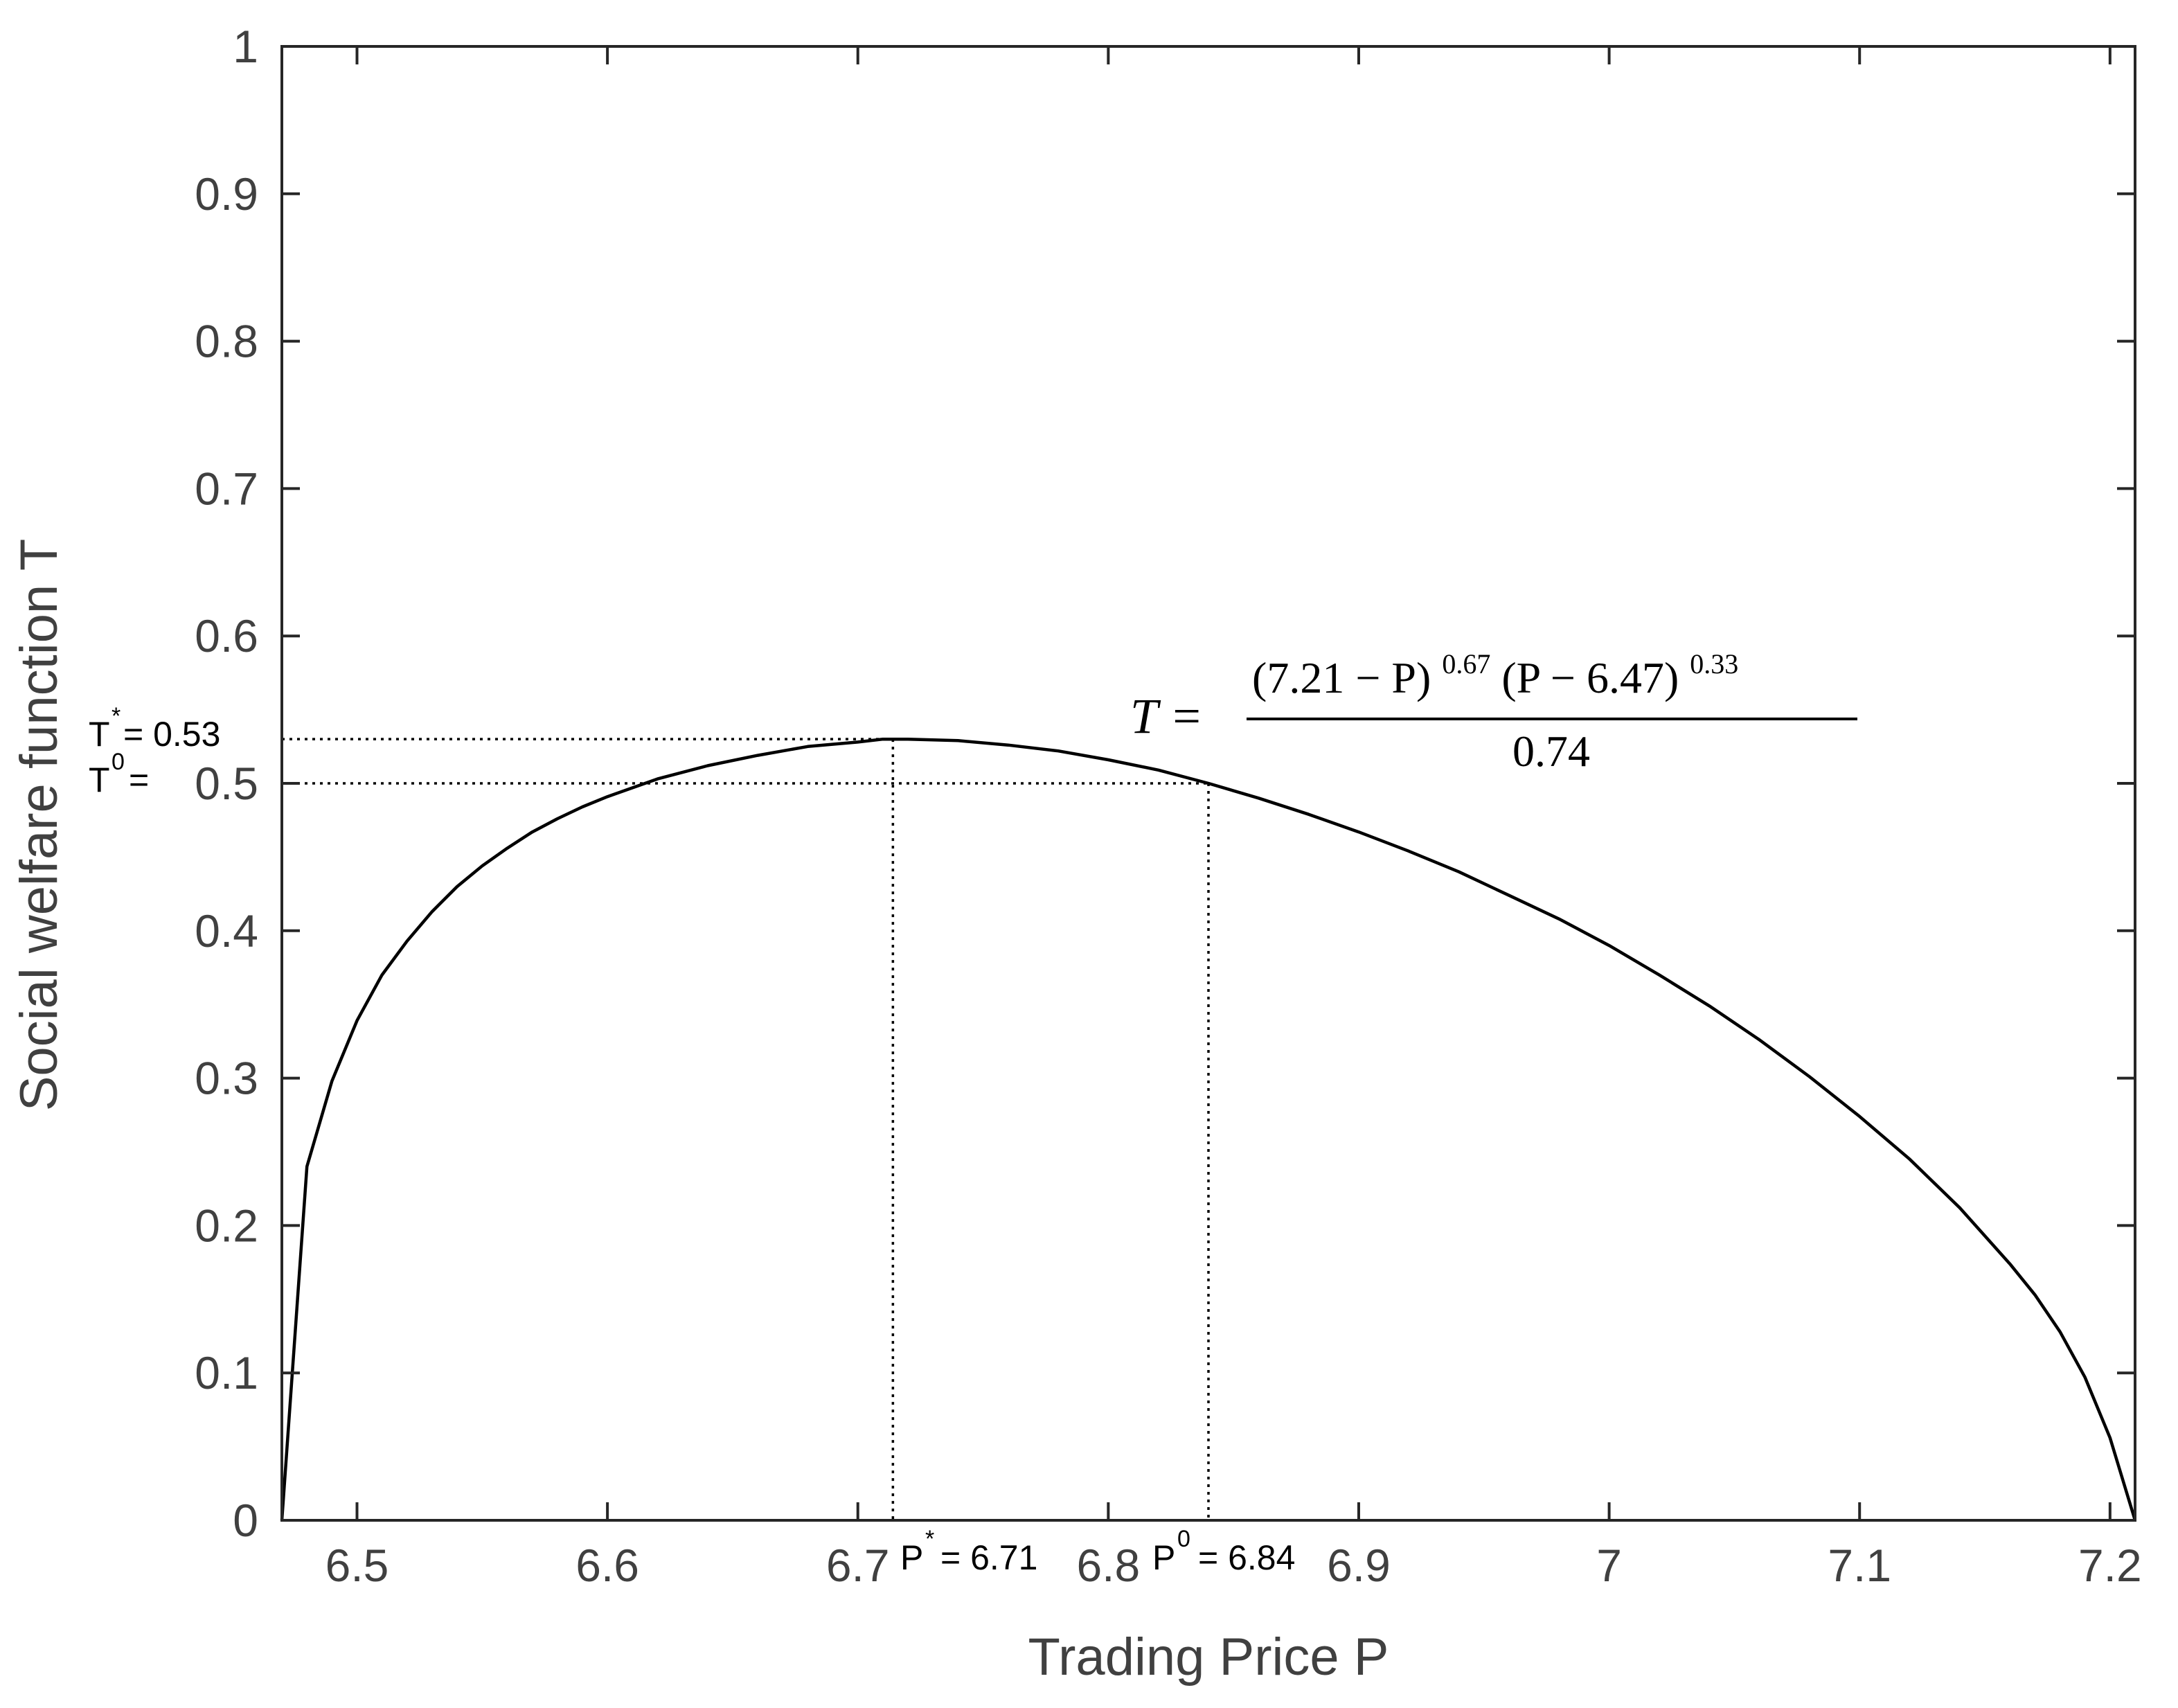 The width and height of the screenshot is (2178, 1708). Describe the element at coordinates (1609, 1565) in the screenshot. I see `x-tick-label: 7` at that location.